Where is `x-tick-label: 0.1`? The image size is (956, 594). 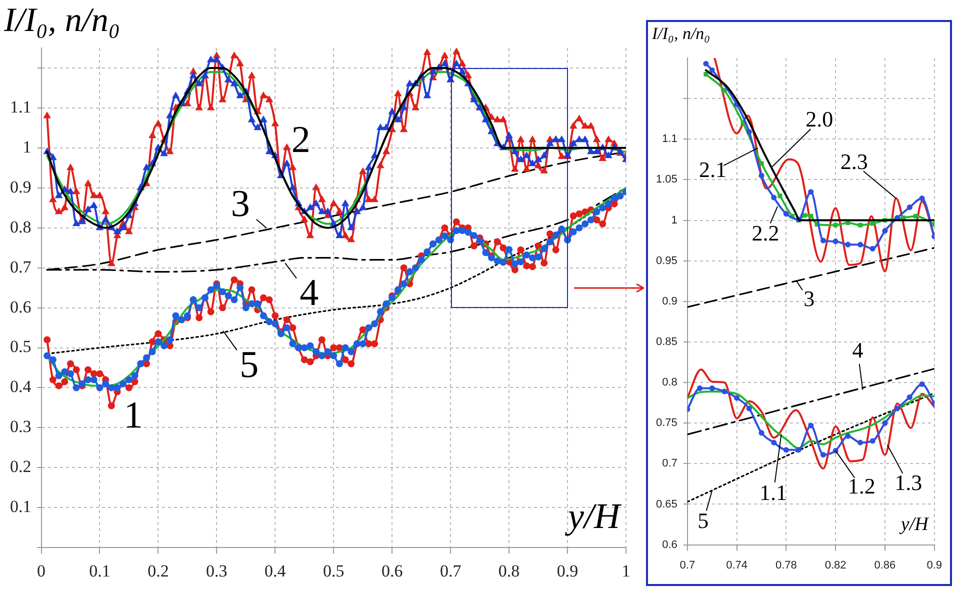
x-tick-label: 0.1 is located at coordinates (99, 570).